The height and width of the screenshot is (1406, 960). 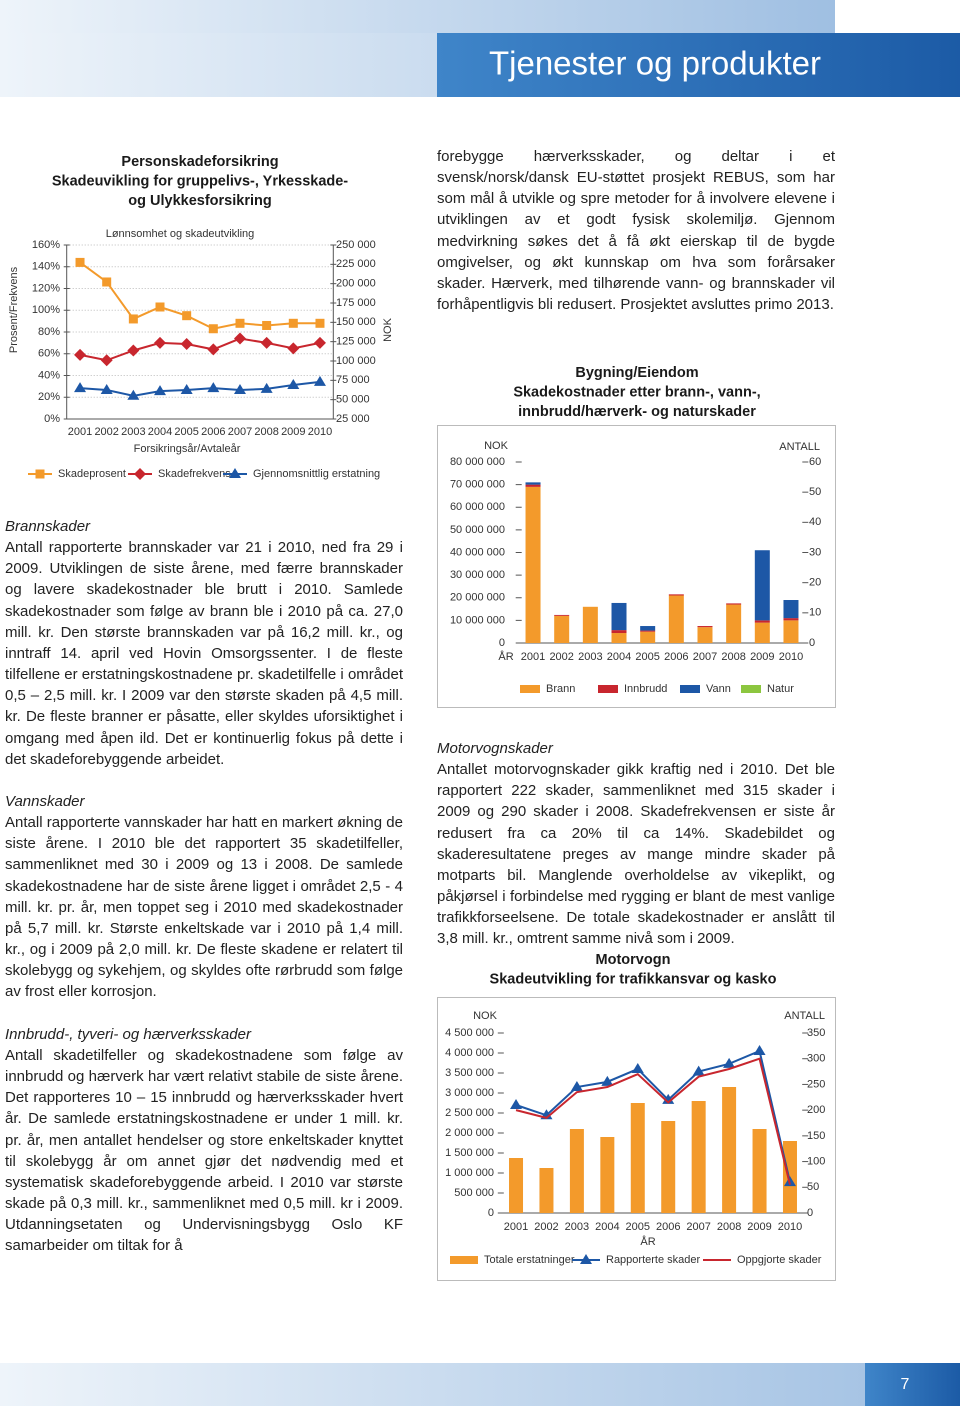 What do you see at coordinates (477, 462) in the screenshot?
I see `y-tick-label: 80 000 000` at bounding box center [477, 462].